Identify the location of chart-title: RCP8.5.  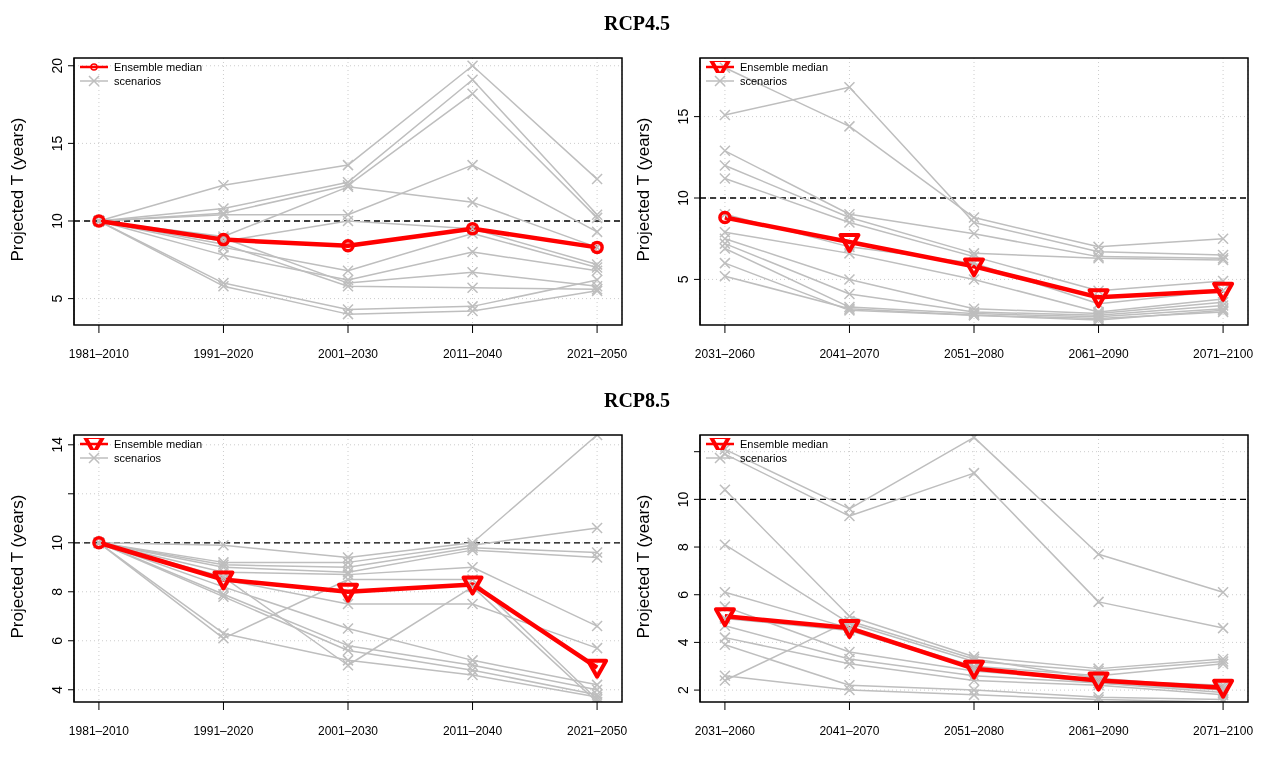
(637, 400).